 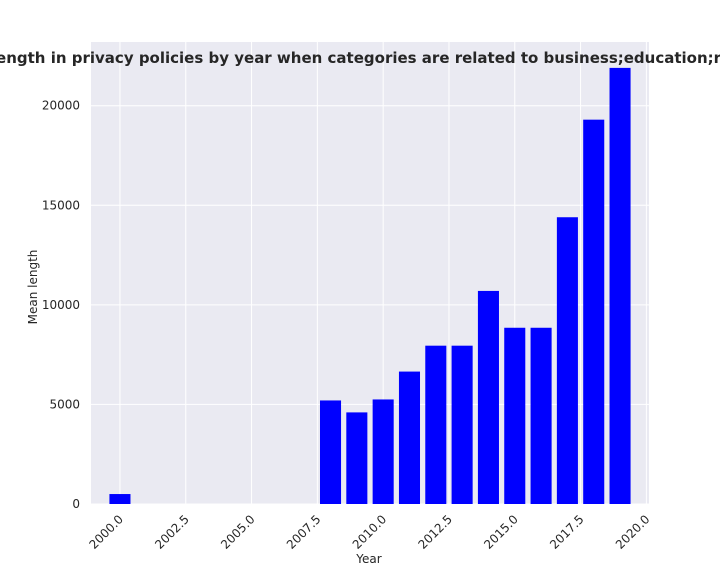 What do you see at coordinates (567, 532) in the screenshot?
I see `x-tick-label: 2017.5` at bounding box center [567, 532].